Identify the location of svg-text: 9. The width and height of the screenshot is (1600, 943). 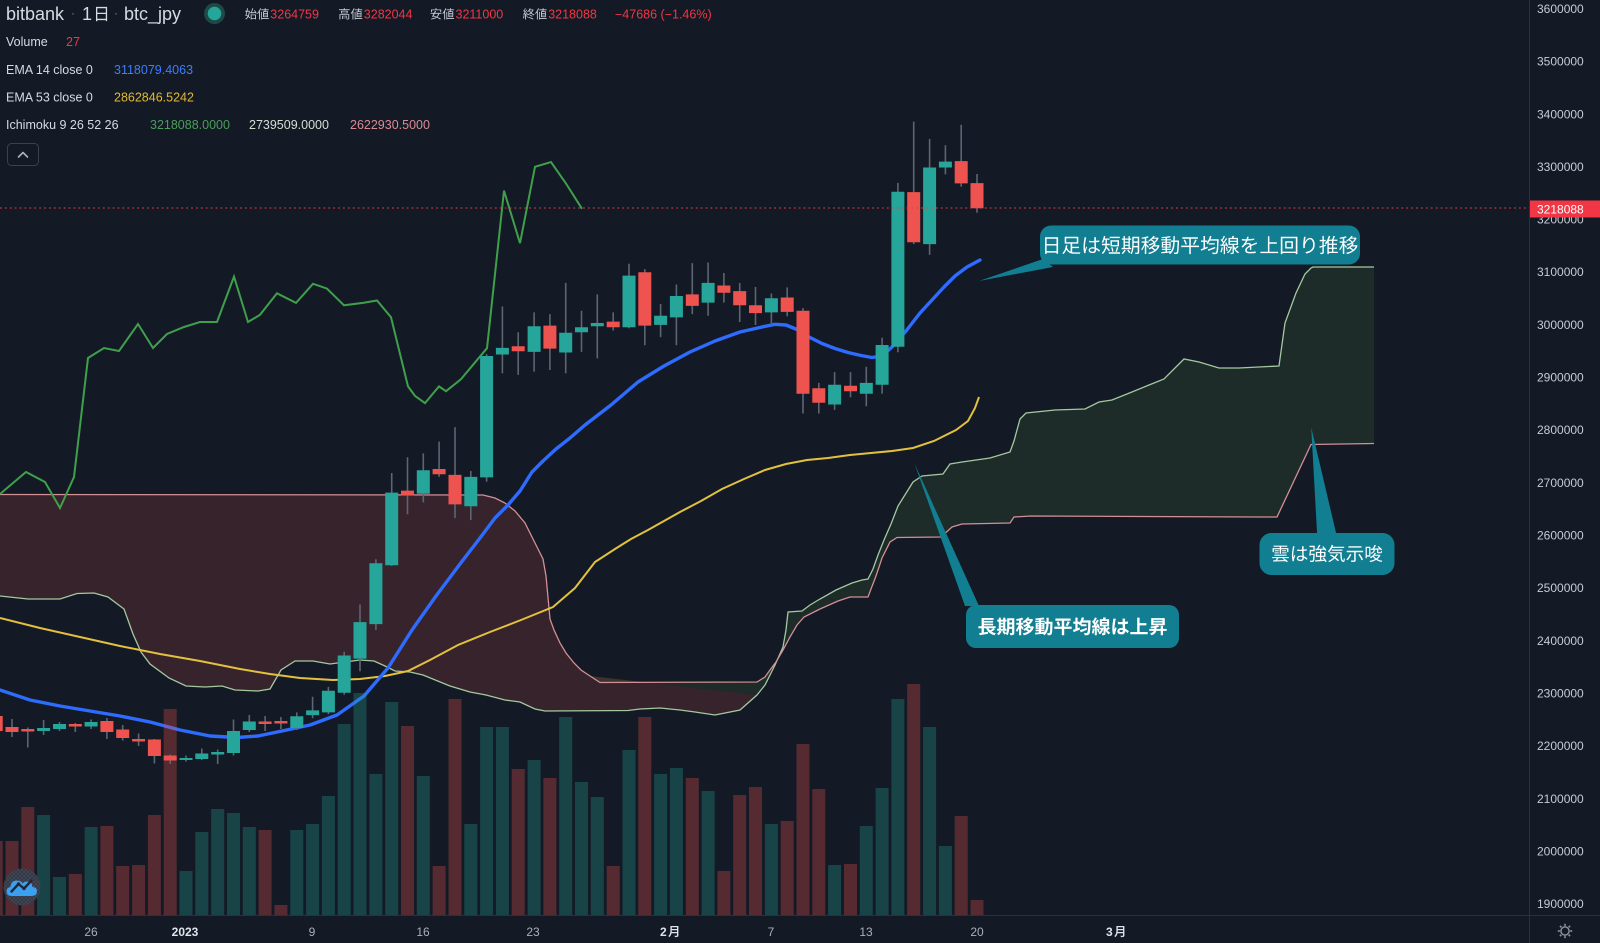
(312, 932).